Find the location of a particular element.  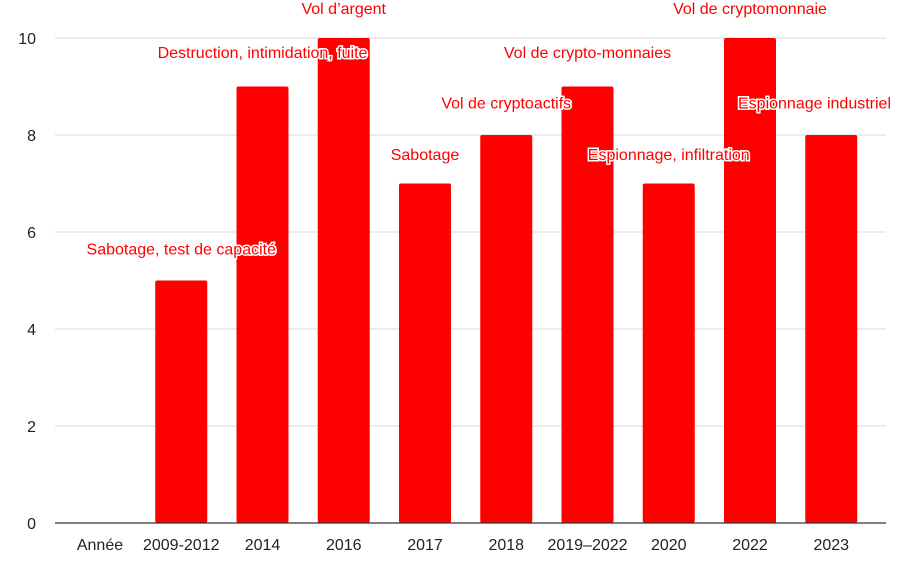

bar-2014 is located at coordinates (262, 304).